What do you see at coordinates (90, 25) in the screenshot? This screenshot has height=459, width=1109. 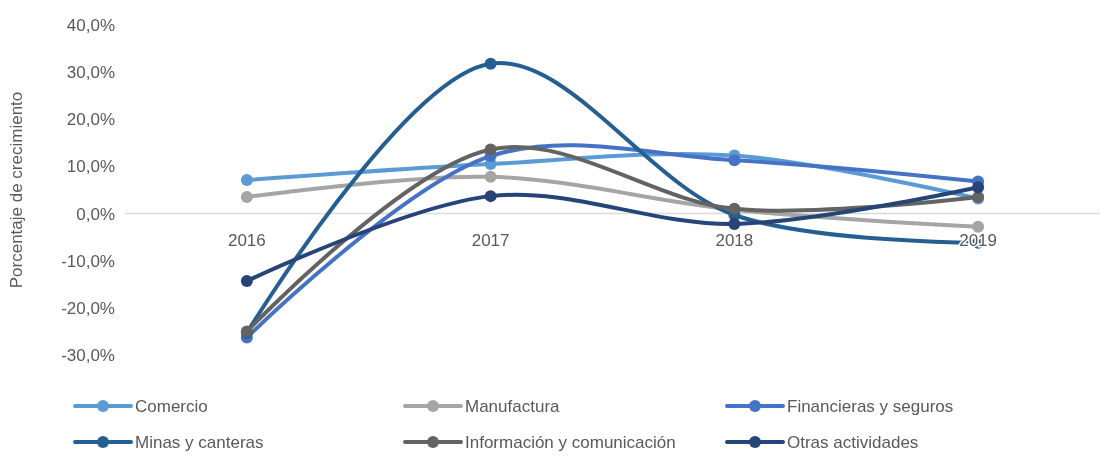 I see `y-tick-label: 40,0%` at bounding box center [90, 25].